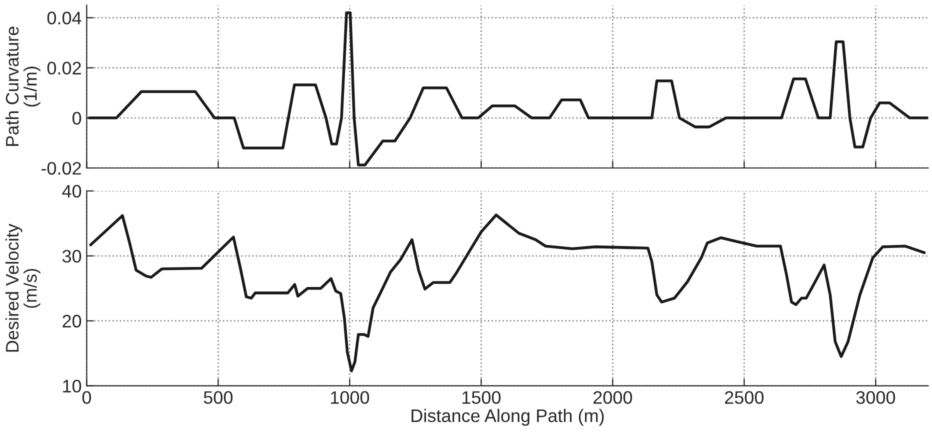 This screenshot has width=932, height=433. I want to click on y-tick-label: 20, so click(72, 321).